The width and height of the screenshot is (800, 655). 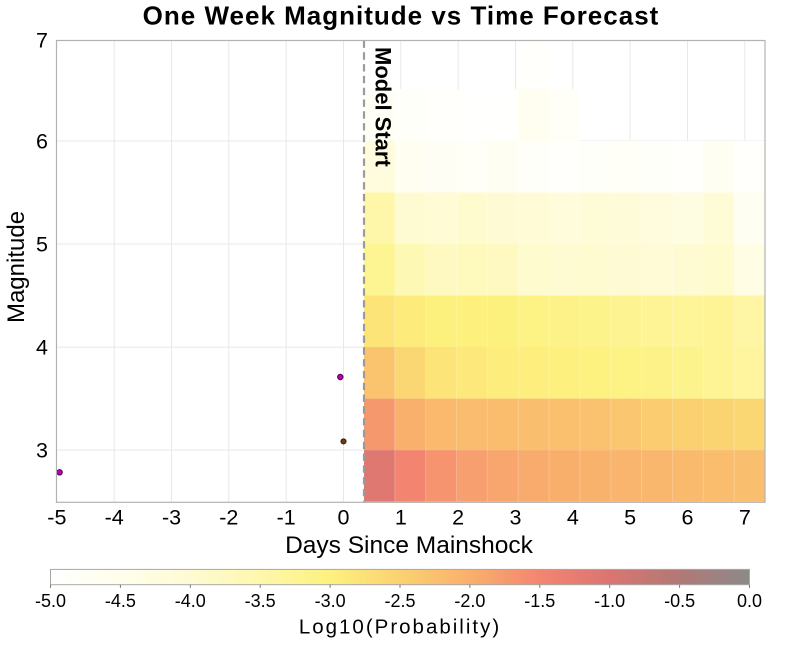 I want to click on svg-text:One Week Magnitude vs Time For: One Week Magnitude vs Time Forecast, so click(x=401, y=16).